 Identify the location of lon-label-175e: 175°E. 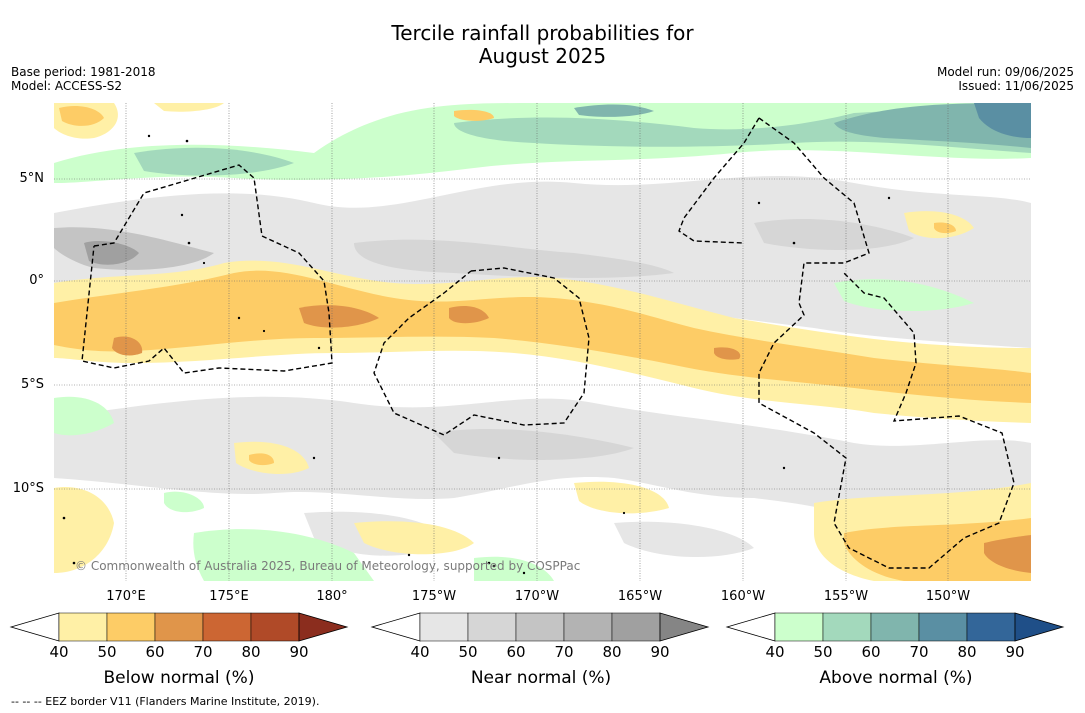
(229, 596).